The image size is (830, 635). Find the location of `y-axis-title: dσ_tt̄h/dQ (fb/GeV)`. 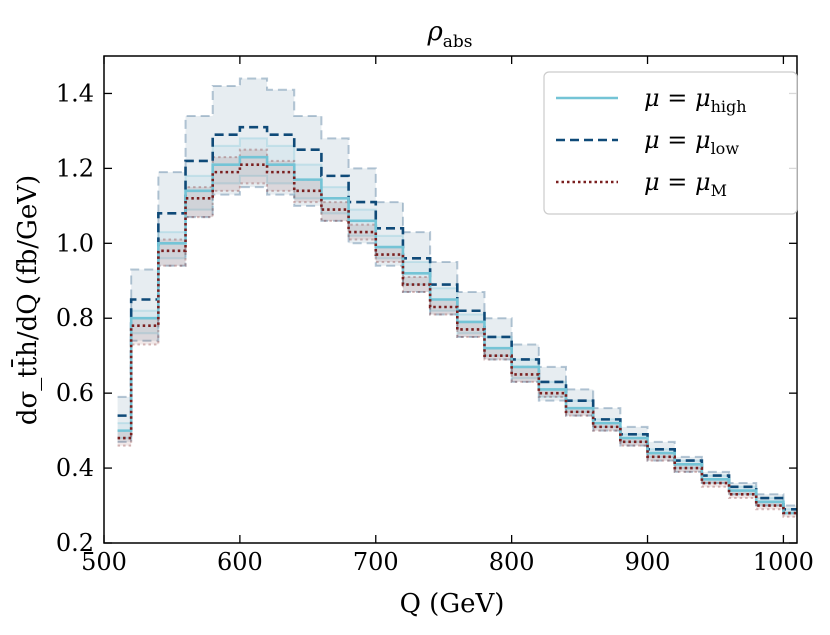

y-axis-title: dσ_tt̄h/dQ (fb/GeV) is located at coordinates (26, 300).